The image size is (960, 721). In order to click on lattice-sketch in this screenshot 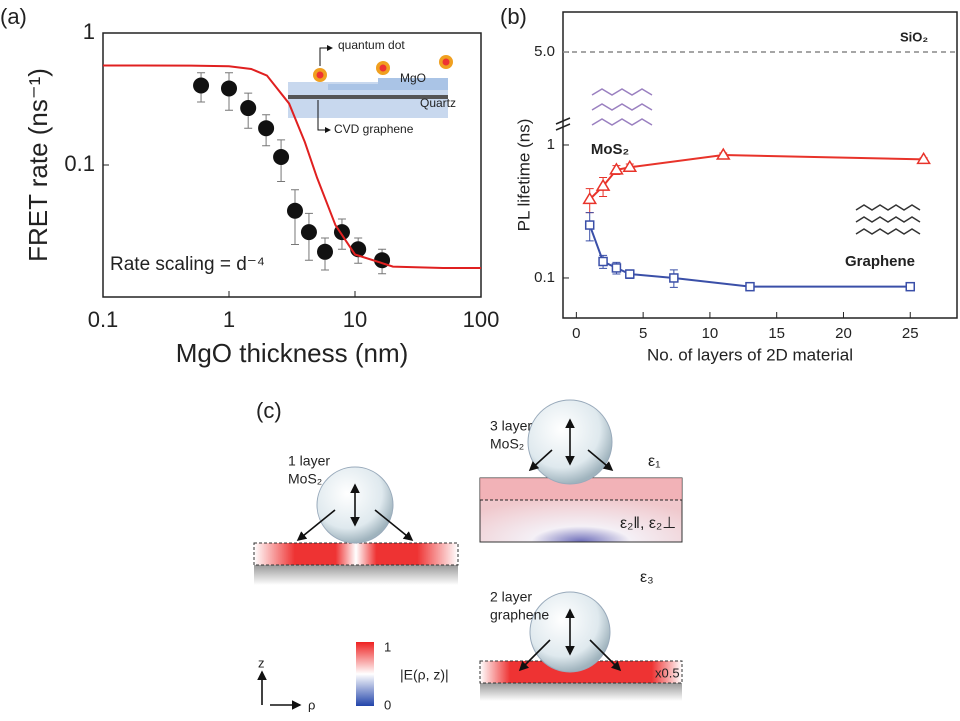, I will do `click(756, 161)`.